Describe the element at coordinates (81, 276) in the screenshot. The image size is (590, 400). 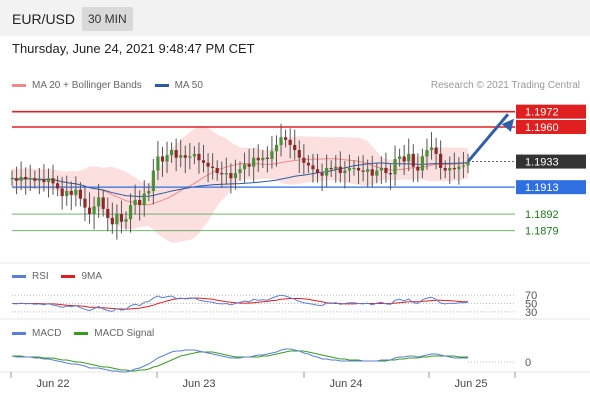
I see `legend-item-rsi-ma: 9MA` at that location.